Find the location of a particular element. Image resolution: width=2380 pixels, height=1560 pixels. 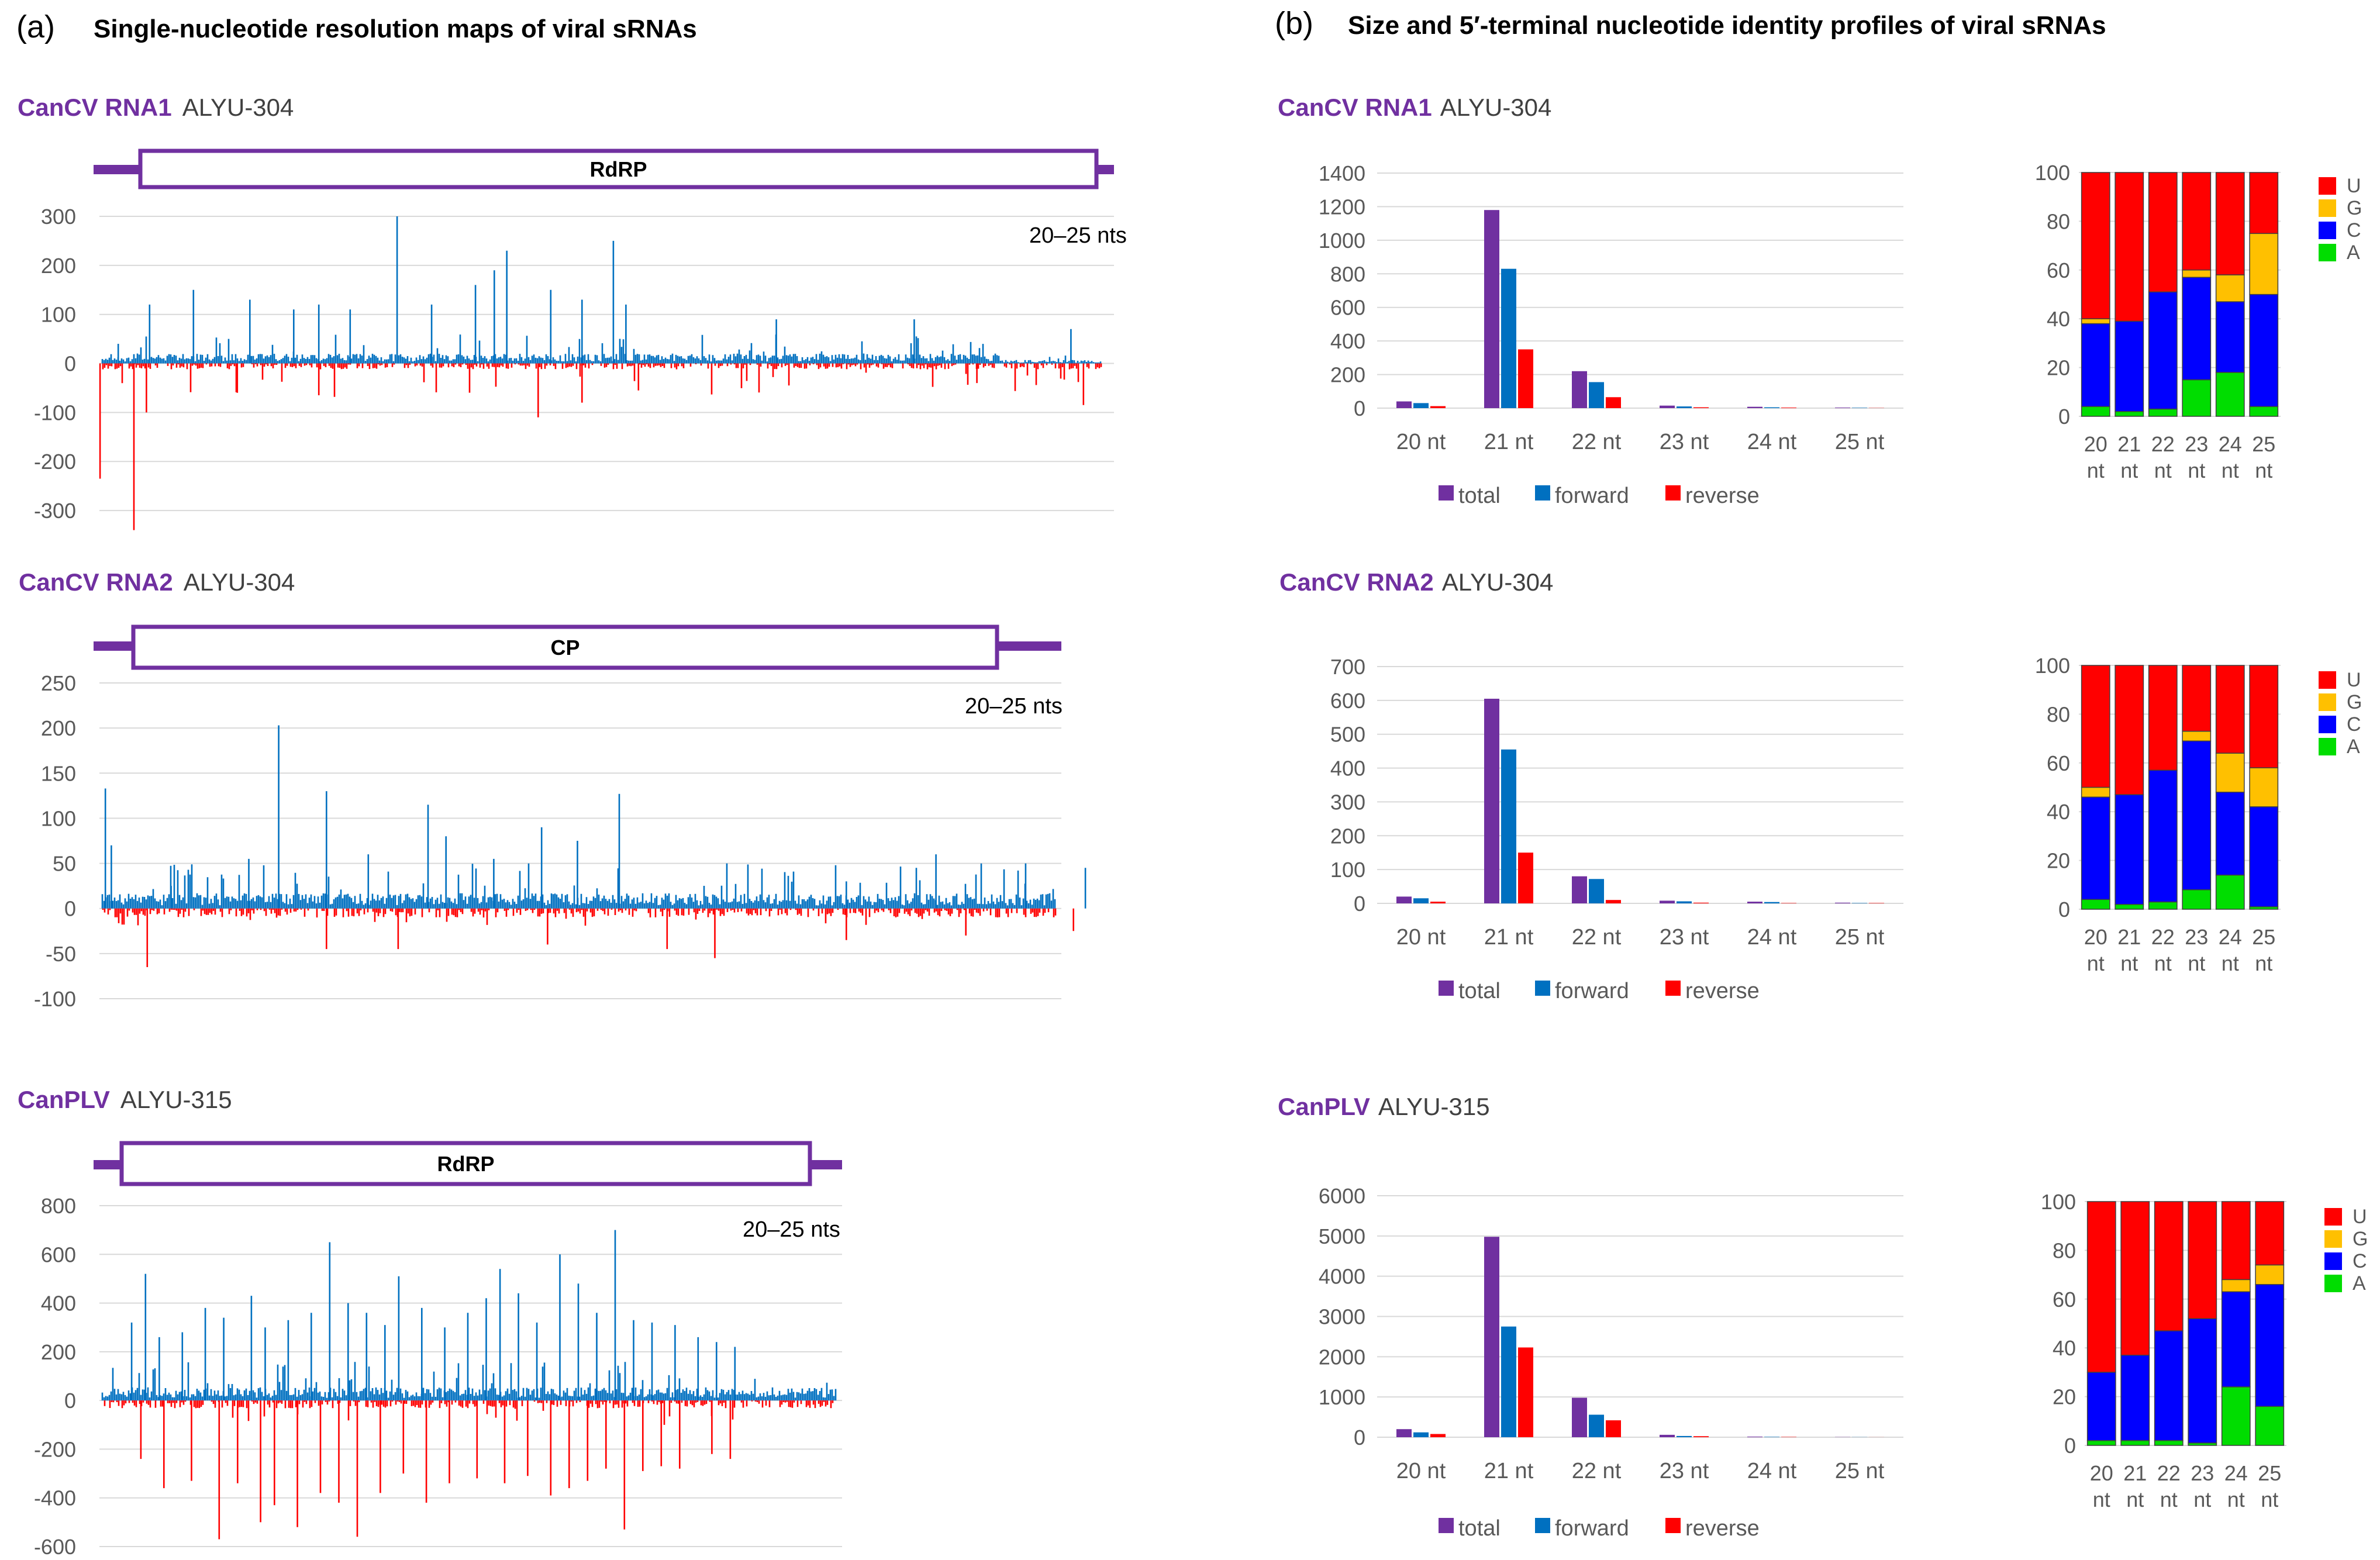

y-tick-label: 150 is located at coordinates (58, 773).